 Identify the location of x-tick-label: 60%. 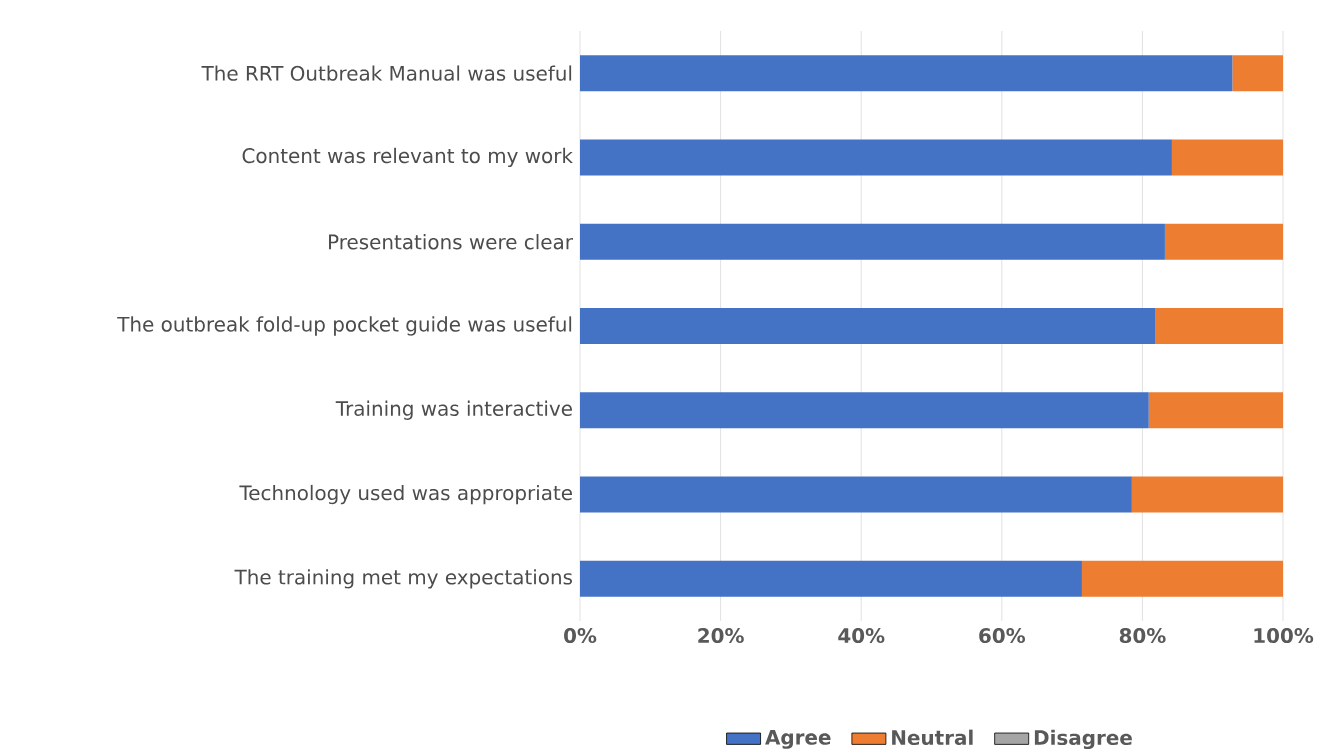
(1002, 636).